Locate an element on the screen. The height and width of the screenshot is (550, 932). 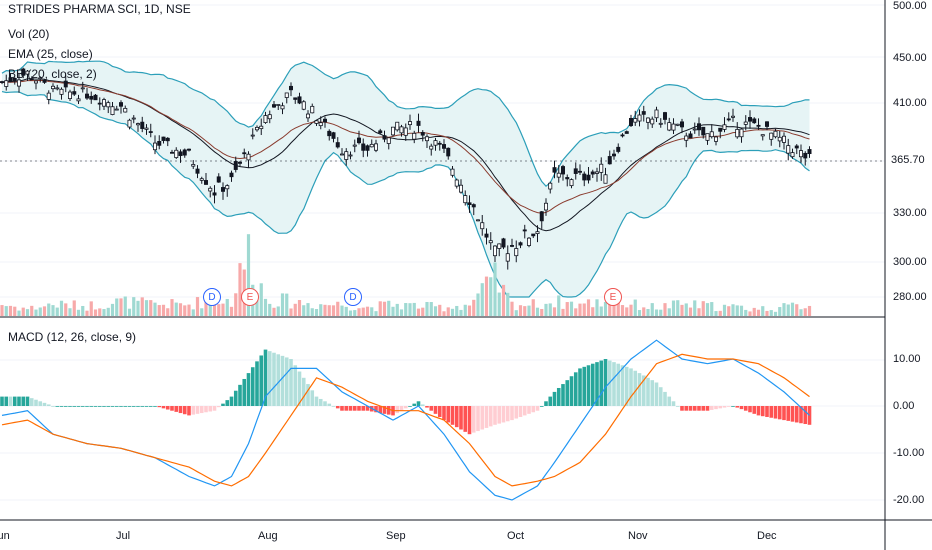
symbol-title: STRIDES PHARMA SCI, 1D, NSE is located at coordinates (99, 9).